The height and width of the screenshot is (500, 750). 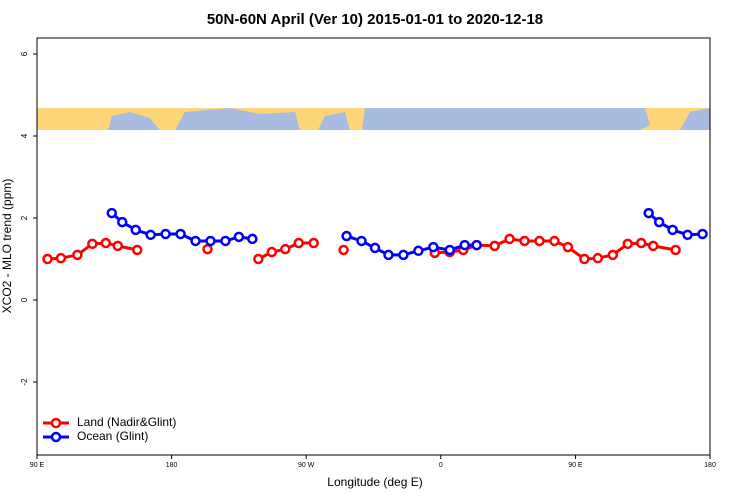 What do you see at coordinates (24, 135) in the screenshot?
I see `y-tick-label: 4` at bounding box center [24, 135].